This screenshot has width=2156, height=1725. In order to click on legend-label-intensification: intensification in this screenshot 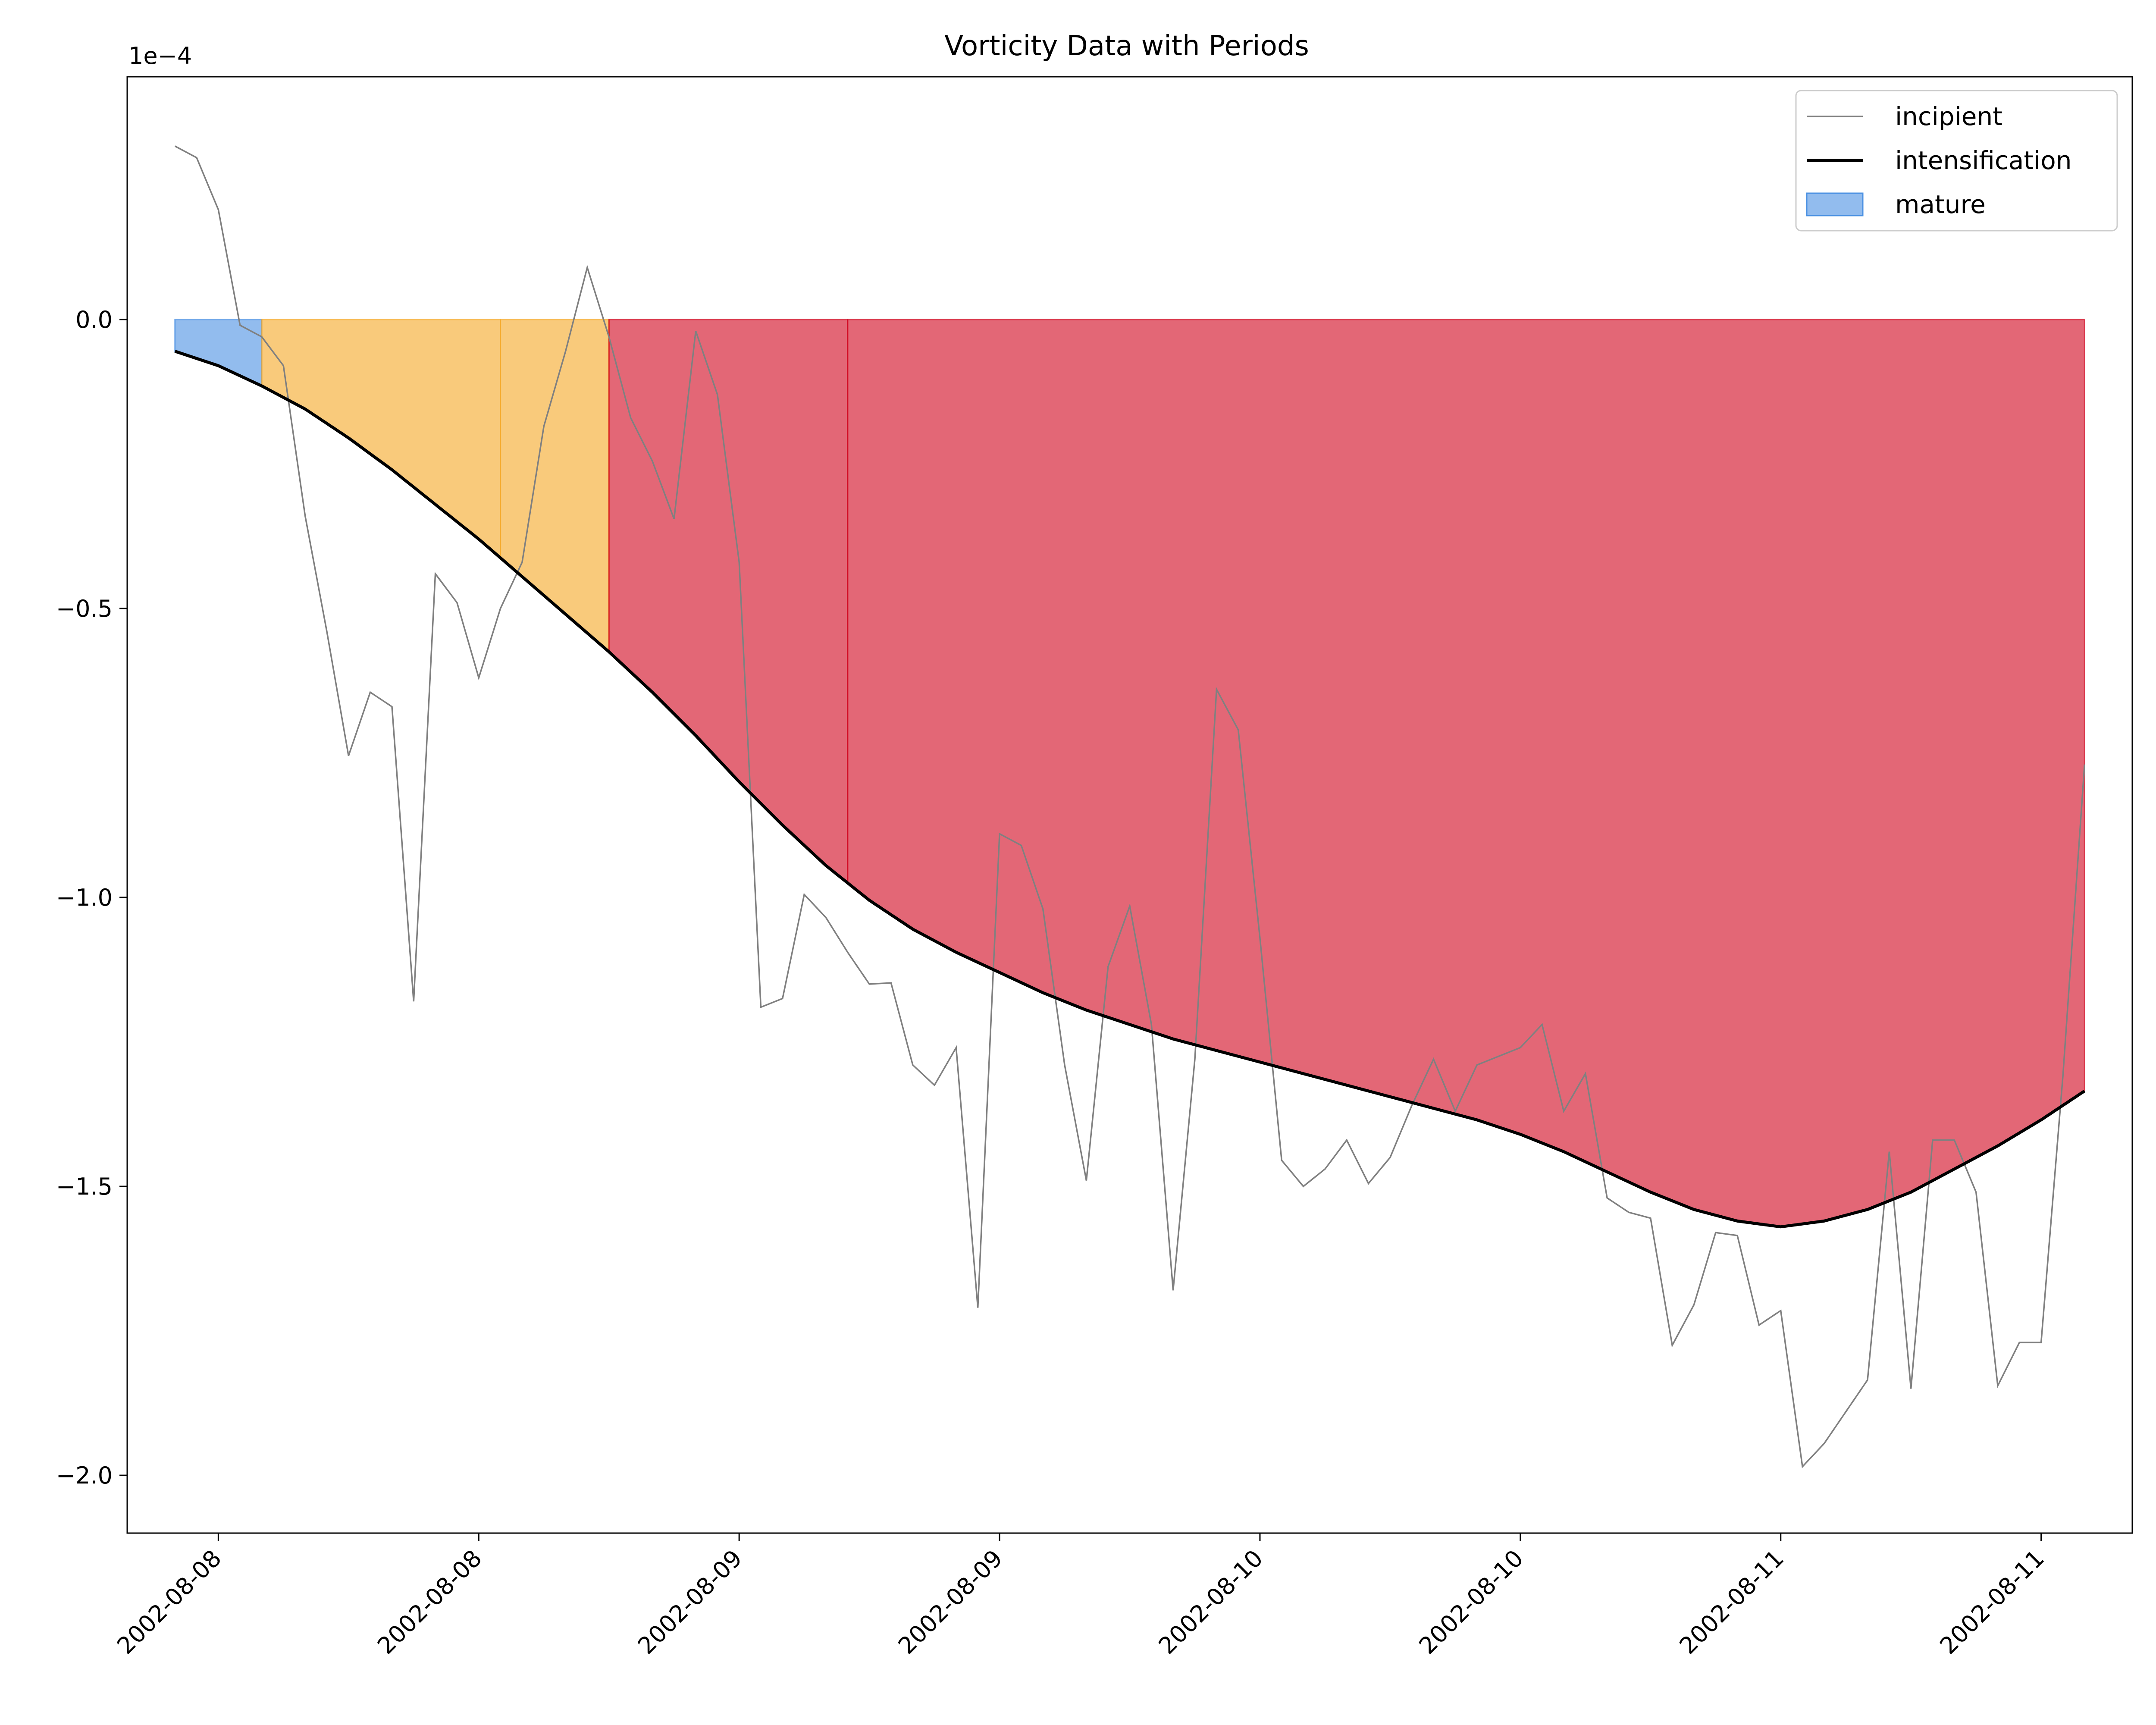, I will do `click(1983, 160)`.